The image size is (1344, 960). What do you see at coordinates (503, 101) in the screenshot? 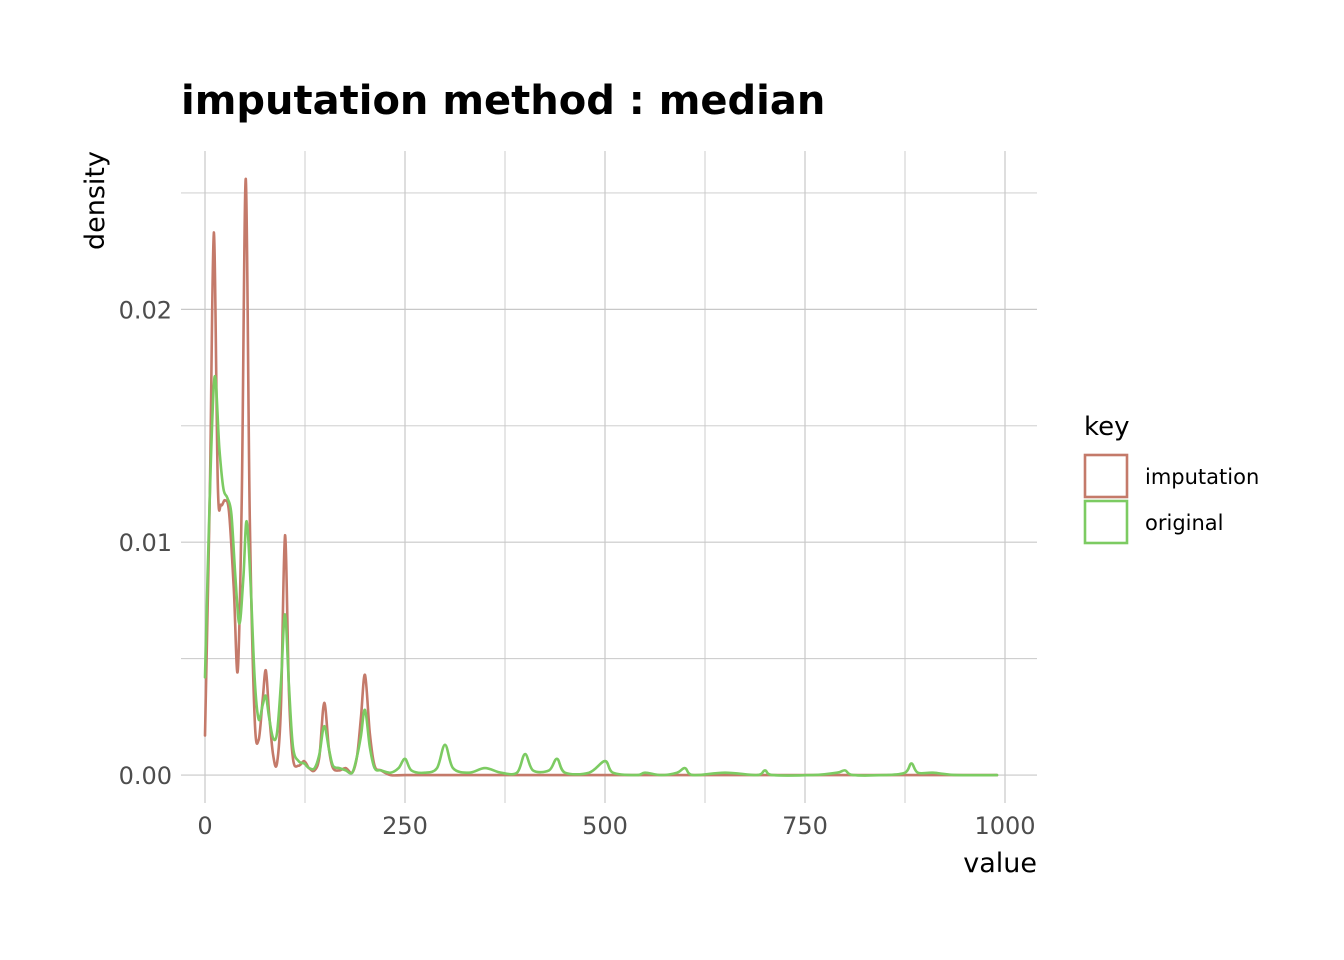
I see `chart-title: imputation method : median` at bounding box center [503, 101].